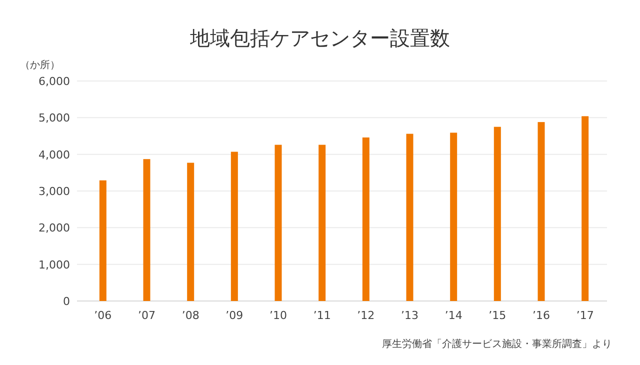 This screenshot has height=365, width=640. What do you see at coordinates (54, 228) in the screenshot?
I see `y-tick-label: 2,000` at bounding box center [54, 228].